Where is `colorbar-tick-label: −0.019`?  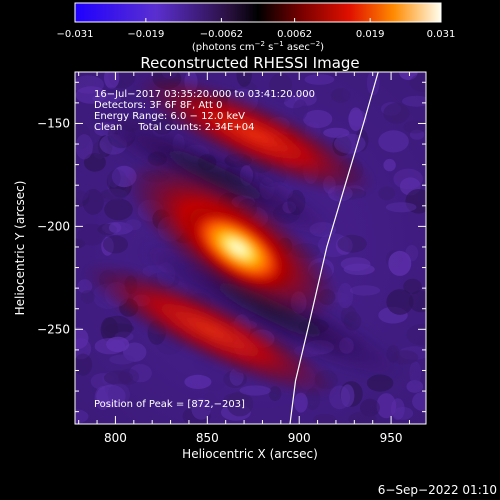 colorbar-tick-label: −0.019 is located at coordinates (145, 34).